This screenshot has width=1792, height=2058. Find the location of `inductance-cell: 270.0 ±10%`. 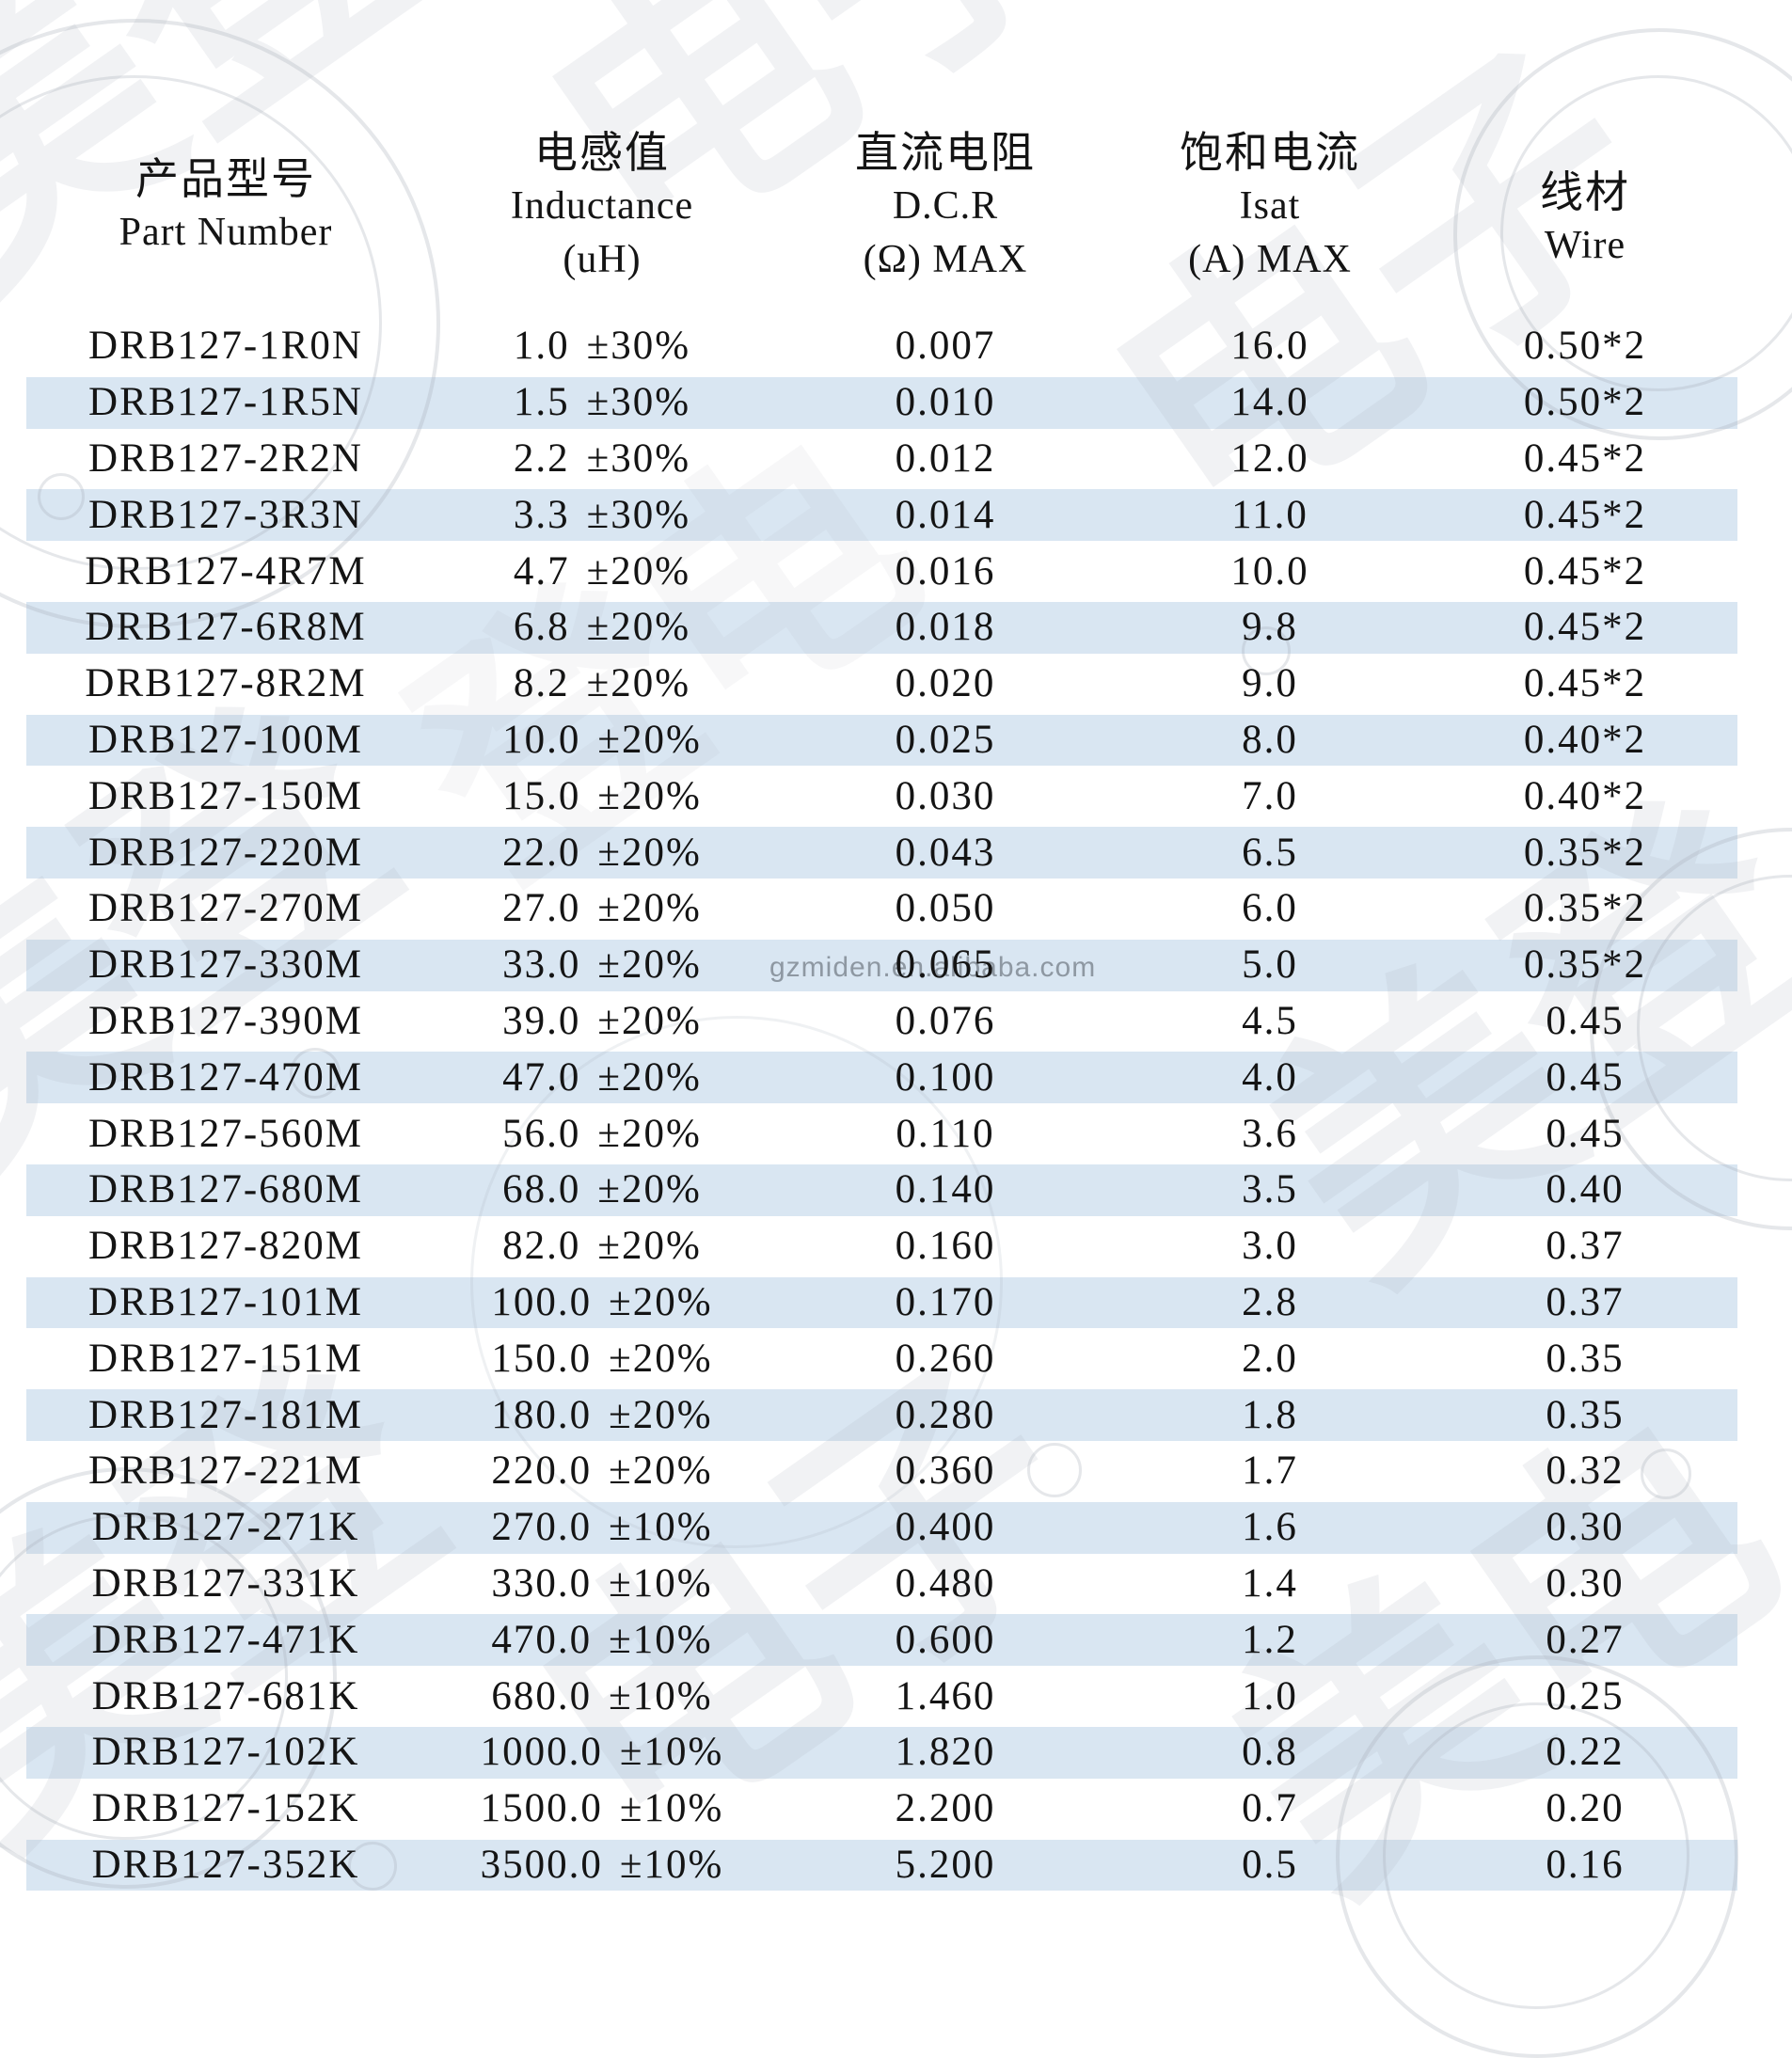

inductance-cell: 270.0 ±10% is located at coordinates (602, 1527).